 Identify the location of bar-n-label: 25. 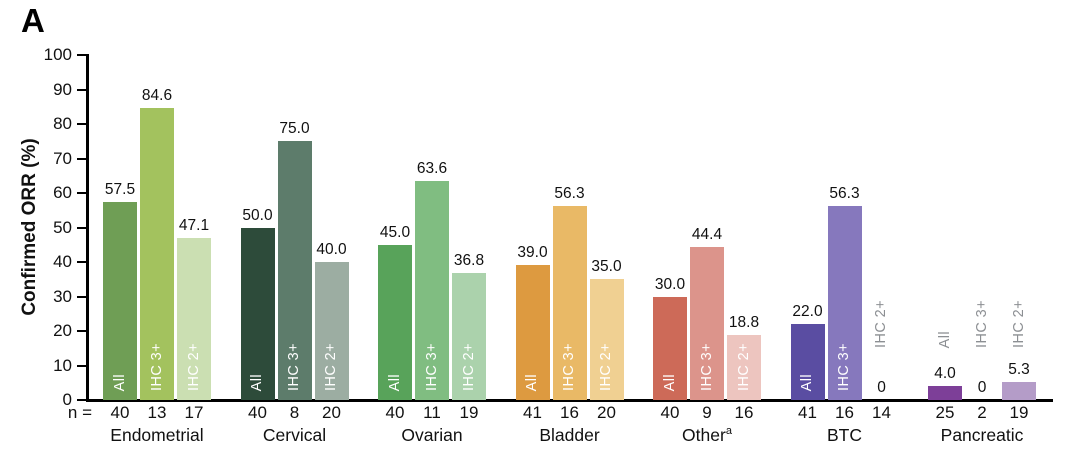
(945, 412).